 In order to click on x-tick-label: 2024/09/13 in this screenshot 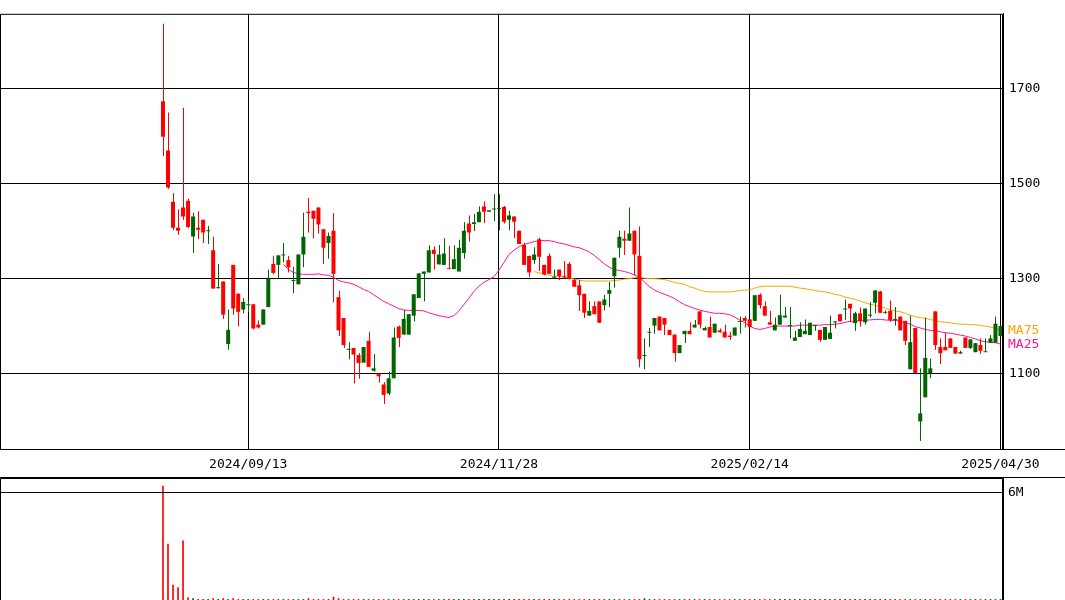, I will do `click(248, 464)`.